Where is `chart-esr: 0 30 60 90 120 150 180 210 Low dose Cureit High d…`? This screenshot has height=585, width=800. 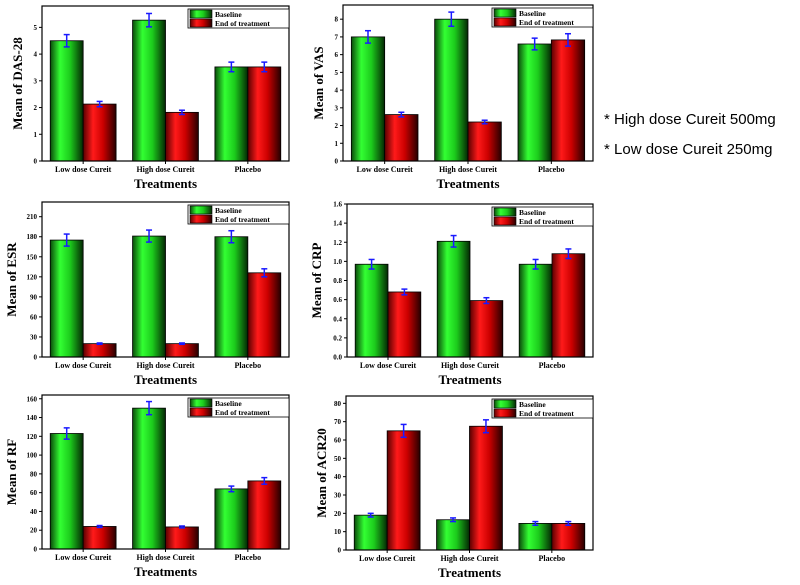 chart-esr: 0 30 60 90 120 150 180 210 Low dose Cureit High d… is located at coordinates (147, 294).